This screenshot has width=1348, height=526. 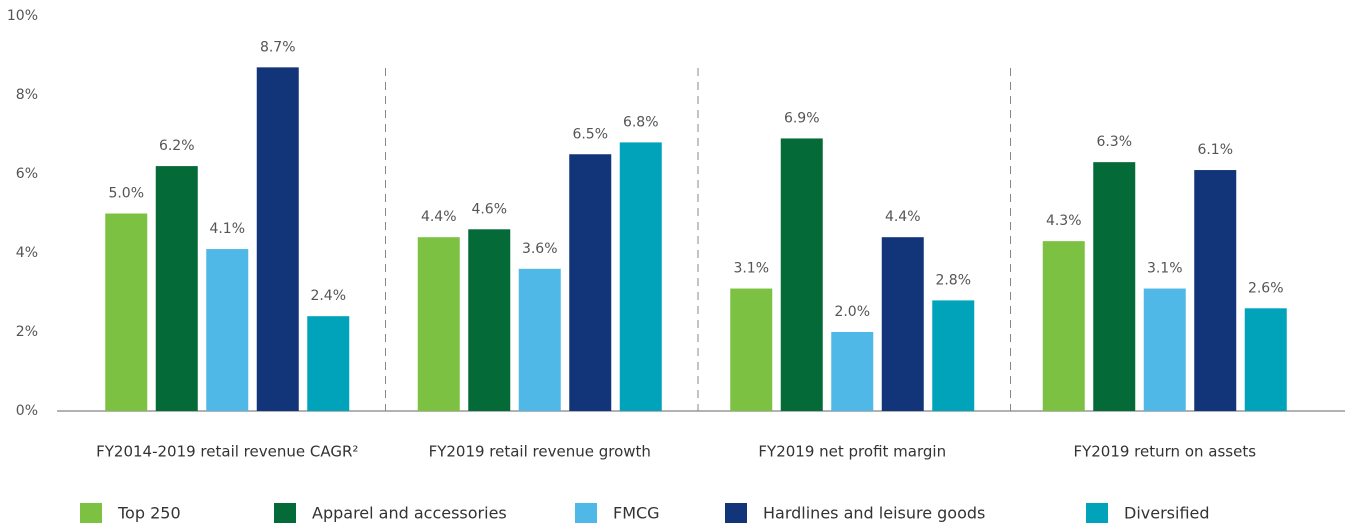 What do you see at coordinates (409, 513) in the screenshot?
I see `legend-label: Apparel and accessories` at bounding box center [409, 513].